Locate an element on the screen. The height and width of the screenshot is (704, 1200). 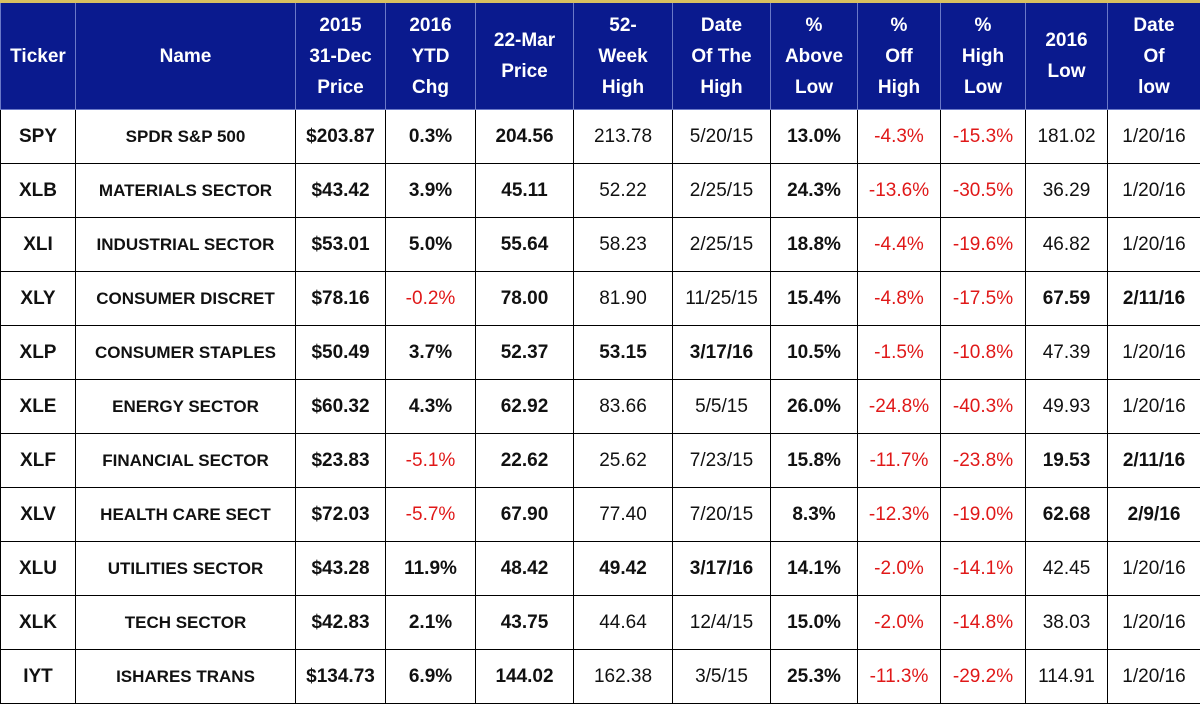
value-cell: 52.22 is located at coordinates (623, 190).